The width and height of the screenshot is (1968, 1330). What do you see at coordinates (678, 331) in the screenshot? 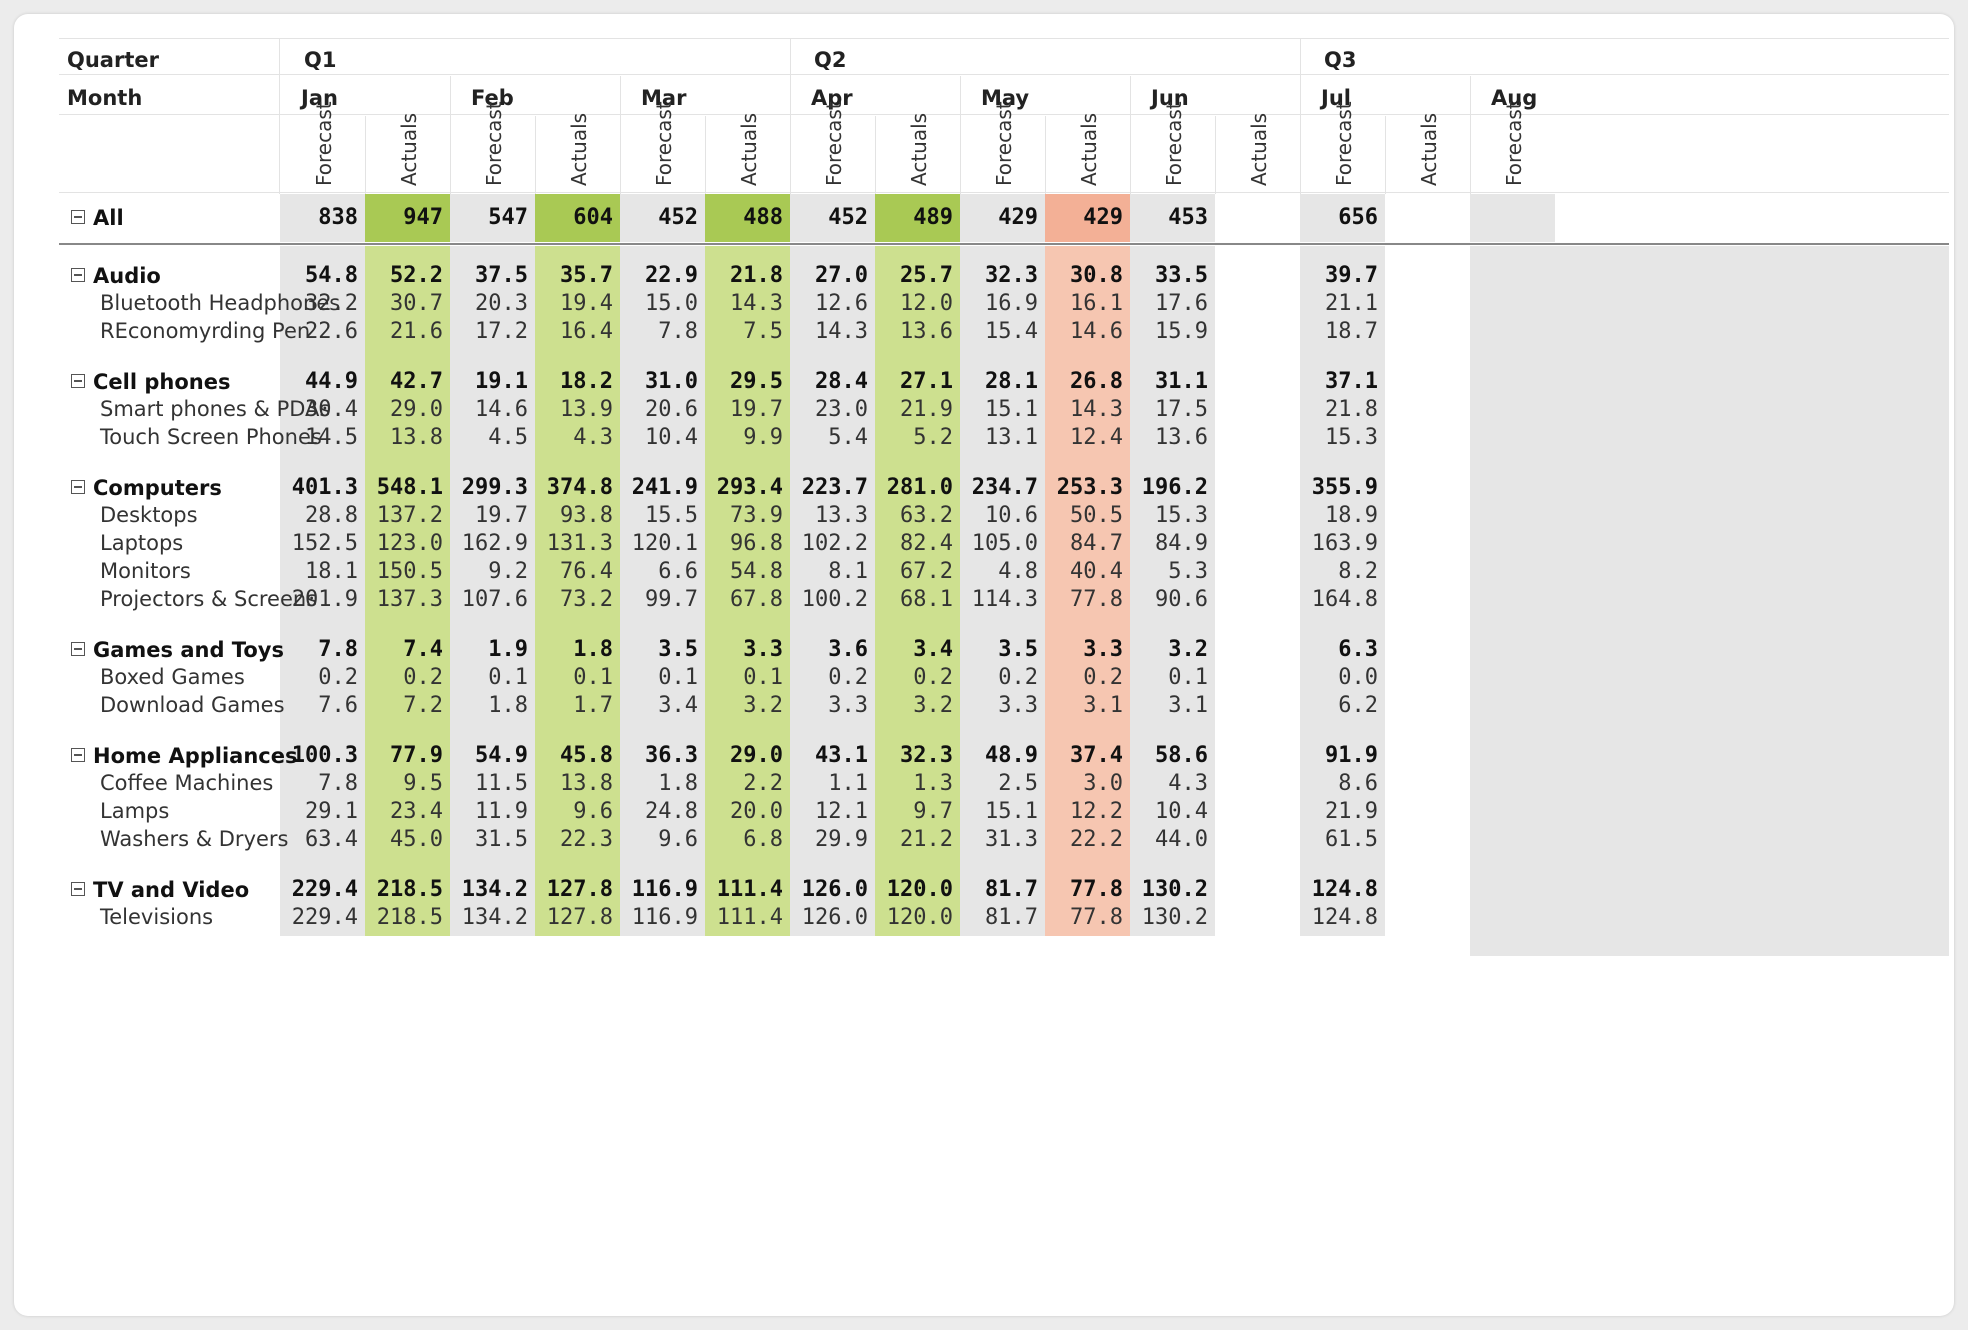
I see `item-forecast-cell: 7.8` at bounding box center [678, 331].